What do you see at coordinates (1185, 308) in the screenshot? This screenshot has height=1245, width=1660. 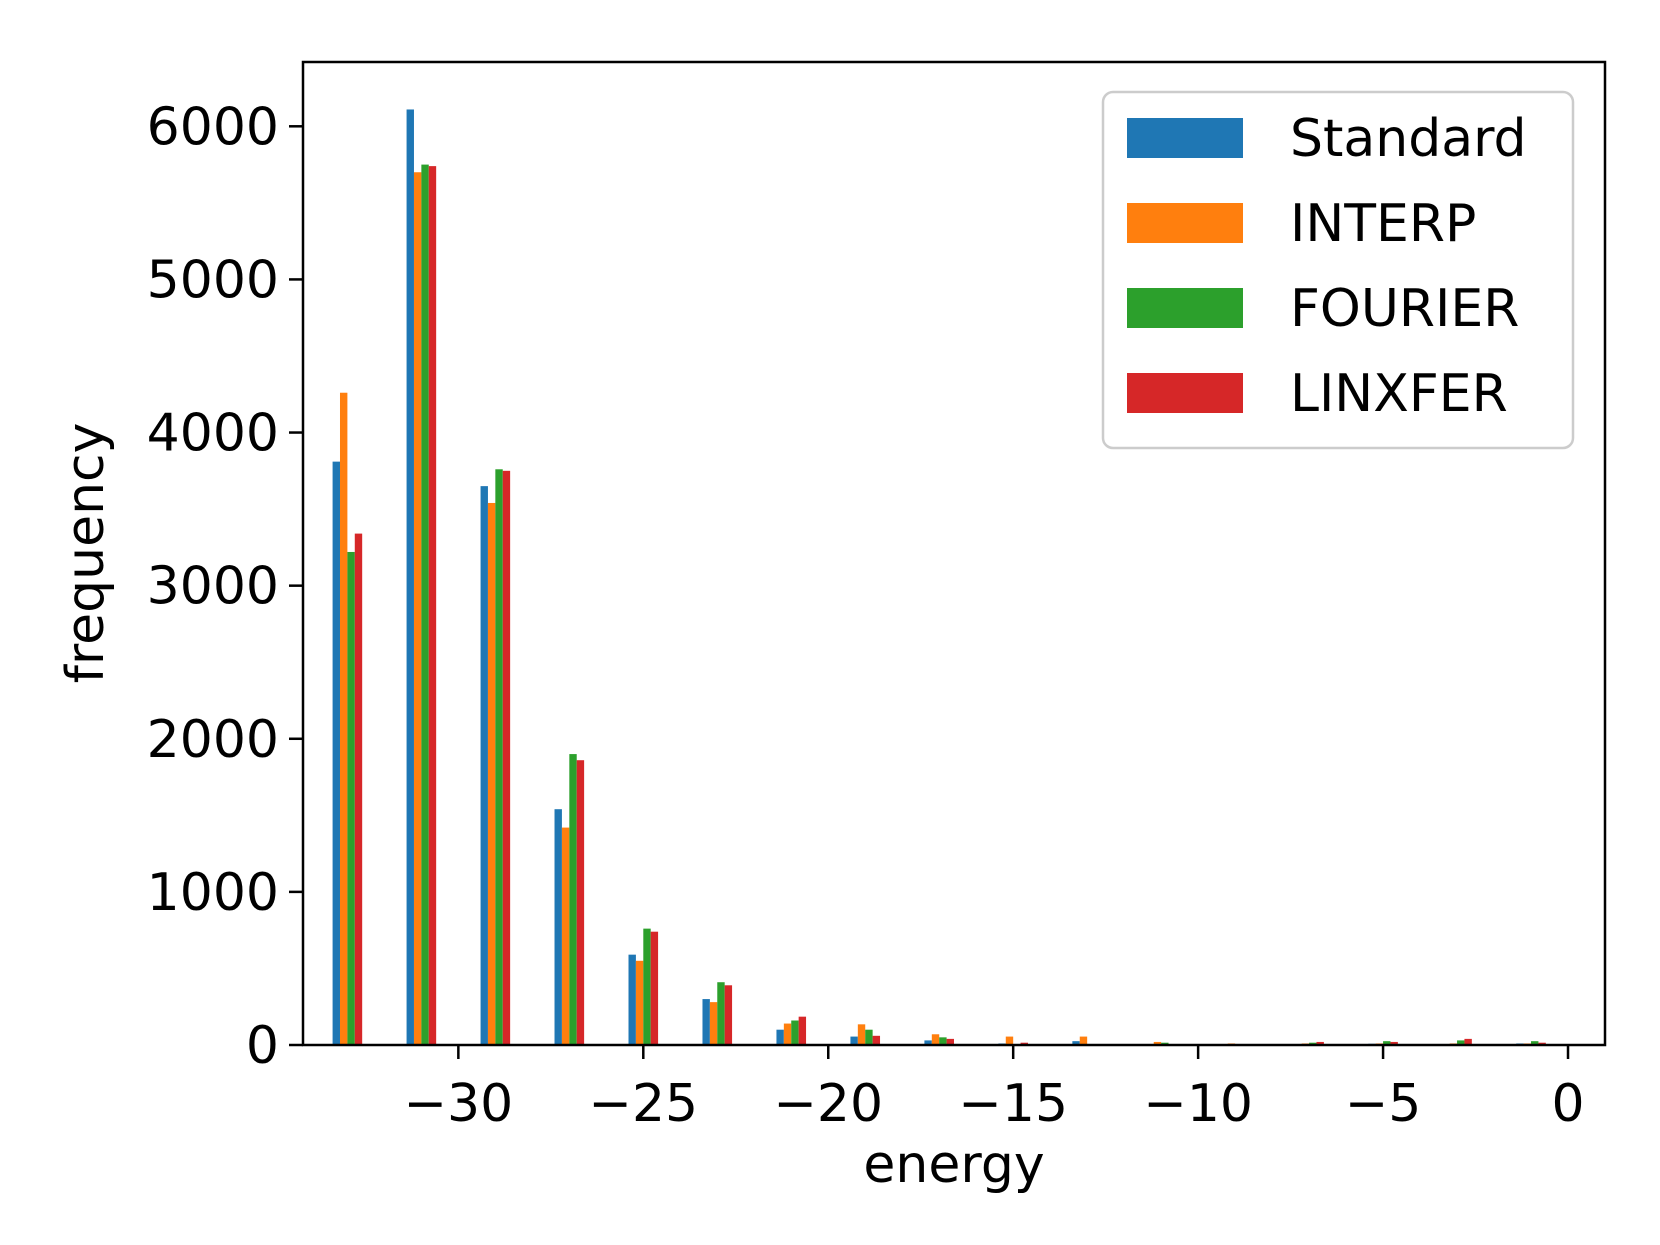 I see `legend-swatch-fourier` at bounding box center [1185, 308].